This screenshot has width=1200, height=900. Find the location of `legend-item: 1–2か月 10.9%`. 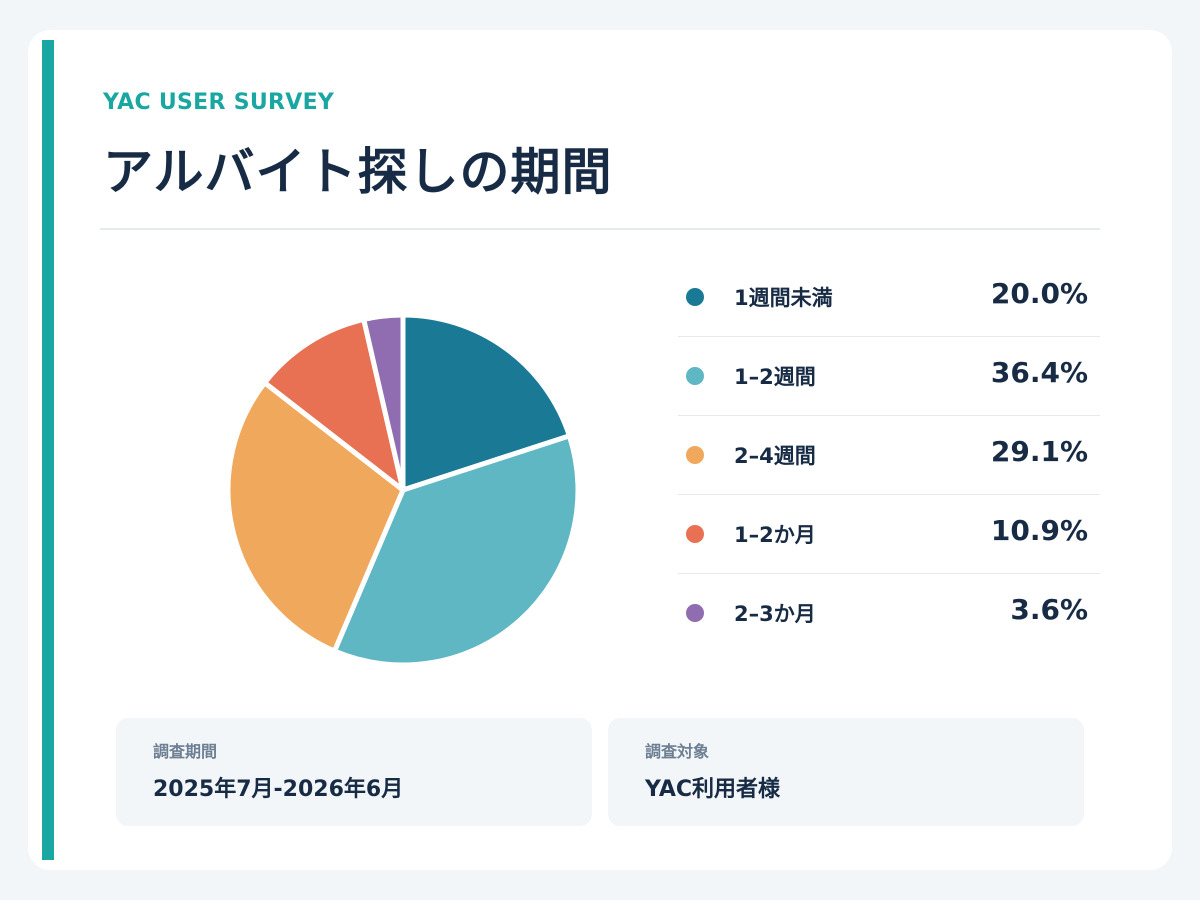

legend-item: 1–2か月 10.9% is located at coordinates (889, 534).